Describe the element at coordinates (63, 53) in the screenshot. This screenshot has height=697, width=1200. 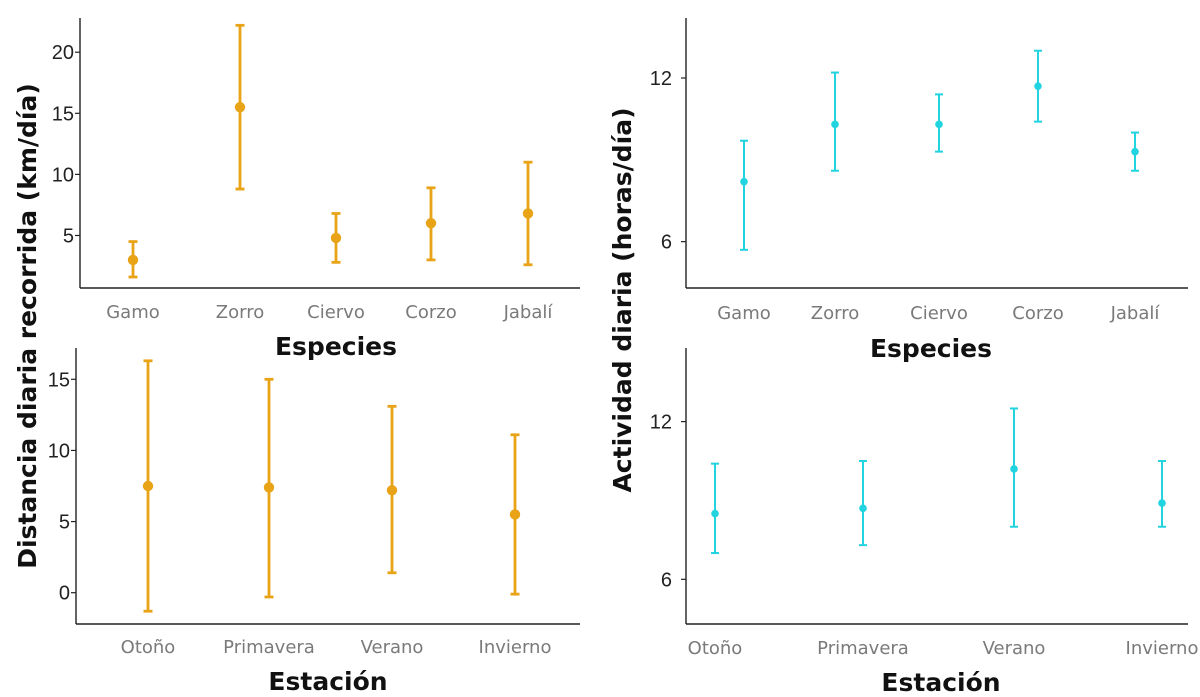
I see `y-tick-label: 20` at that location.